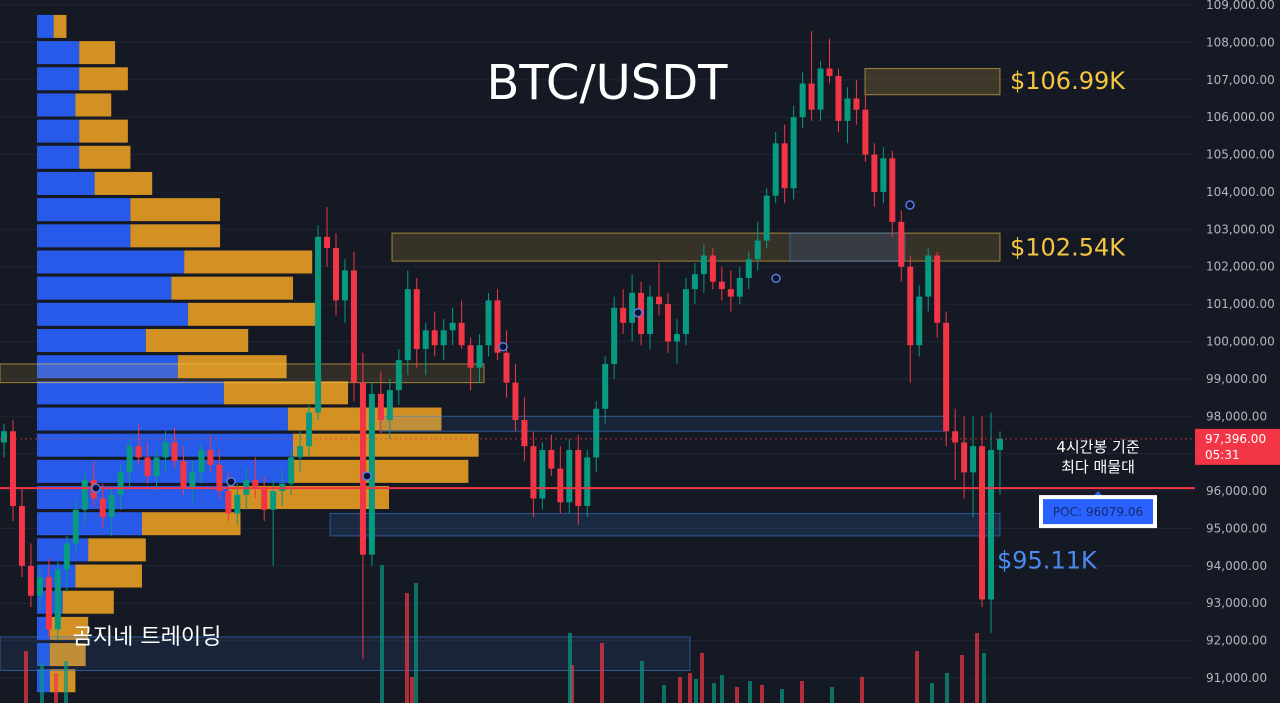 The height and width of the screenshot is (703, 1280). What do you see at coordinates (1240, 117) in the screenshot?
I see `price-tick-label: 106,000.00` at bounding box center [1240, 117].